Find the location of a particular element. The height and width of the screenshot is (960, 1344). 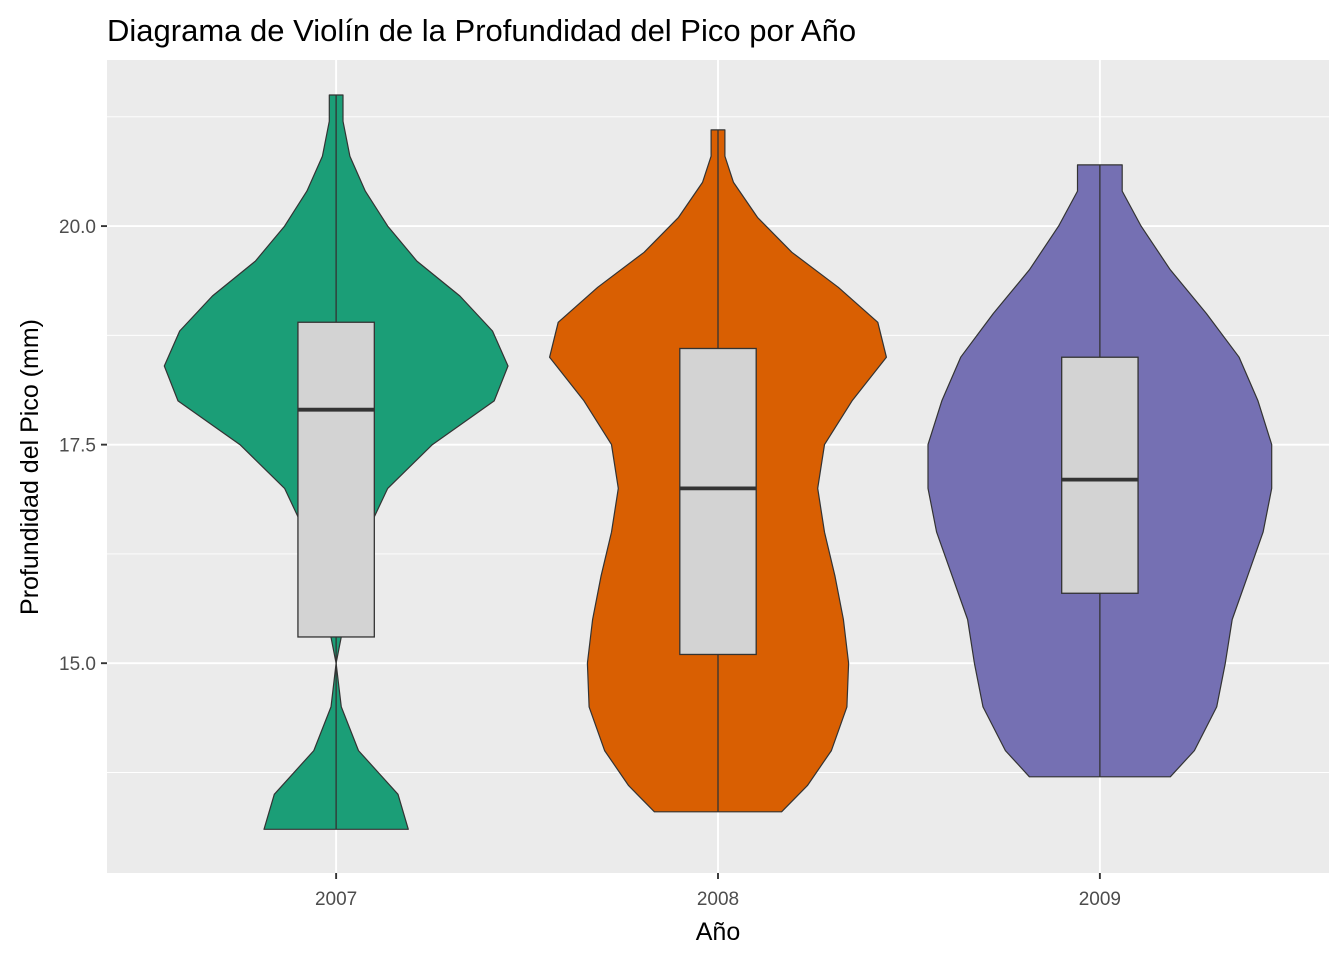

x-tick-label: 2007 is located at coordinates (336, 899).